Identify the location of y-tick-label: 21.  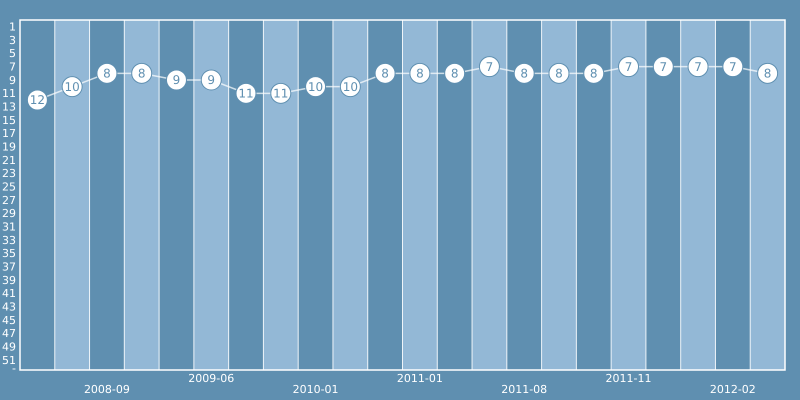
(9, 160).